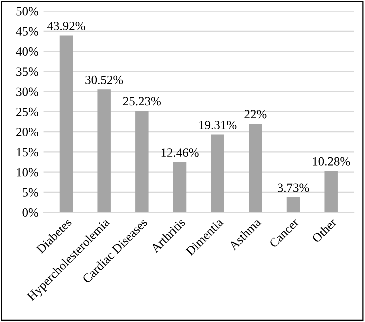  I want to click on y-tick-label: 35%, so click(27, 72).